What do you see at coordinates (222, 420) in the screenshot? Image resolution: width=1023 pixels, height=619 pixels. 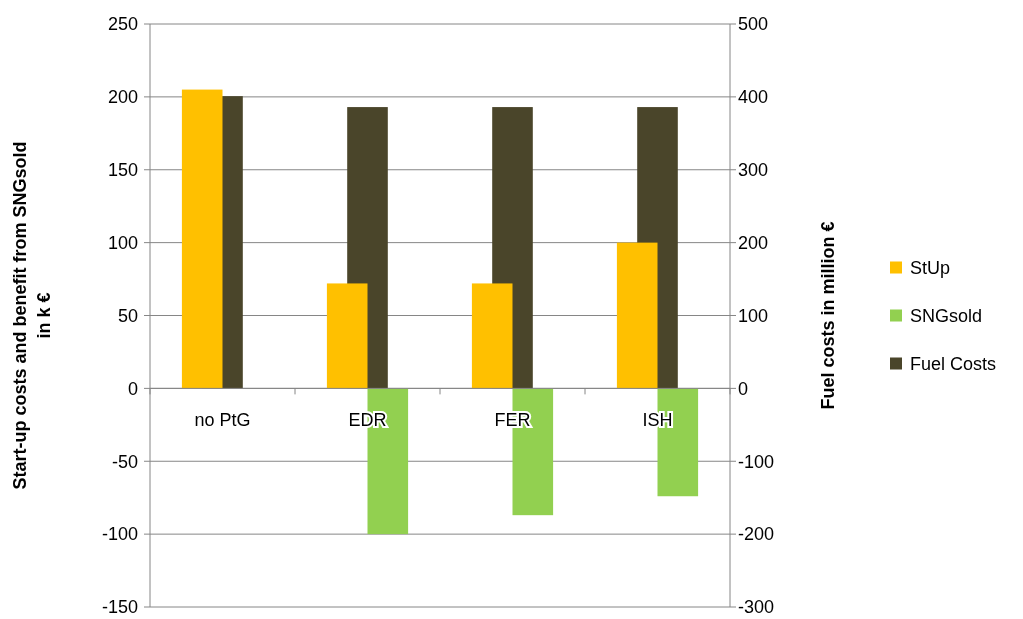 I see `x-tick-label: no PtG` at bounding box center [222, 420].